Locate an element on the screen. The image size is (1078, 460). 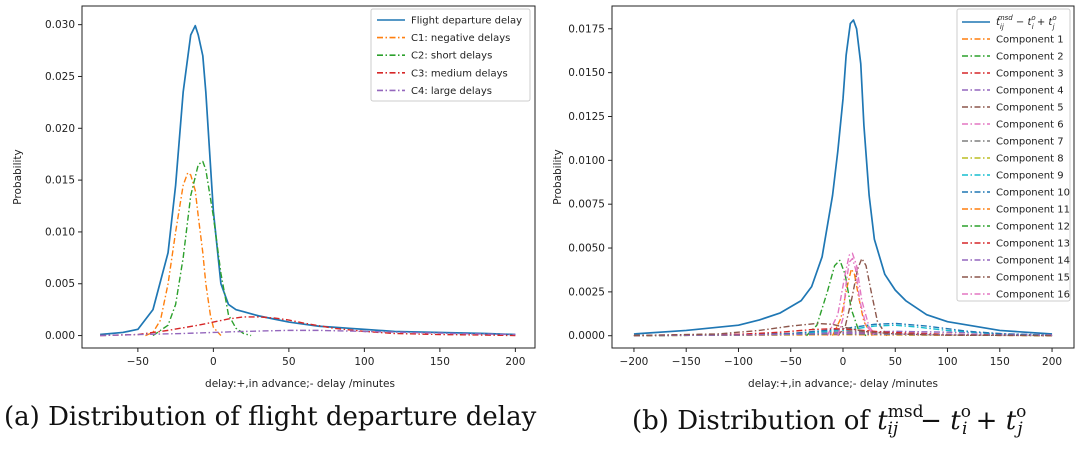
chart-b-ytick-label: 0.0125 is located at coordinates (586, 117).